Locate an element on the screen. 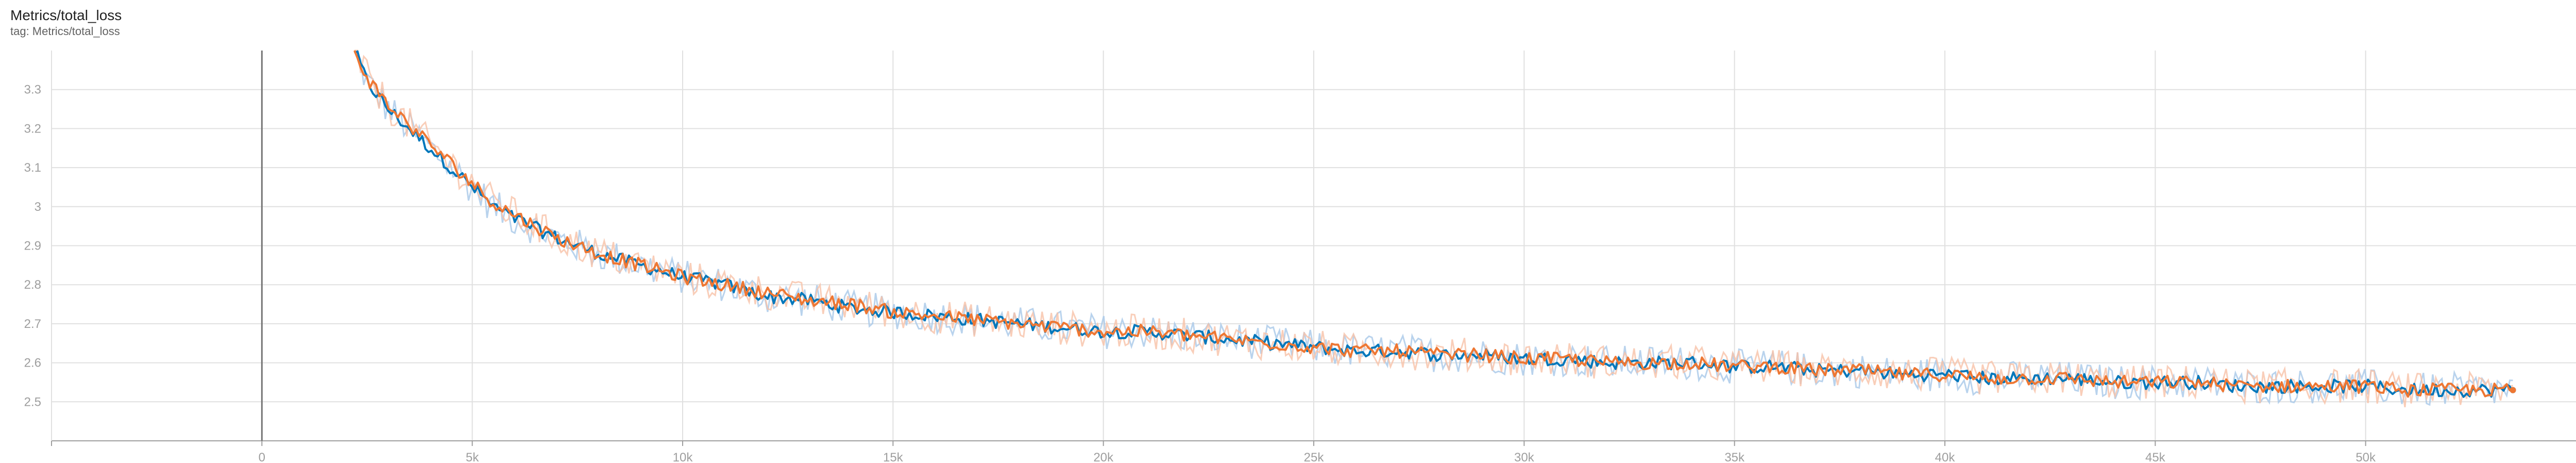 The height and width of the screenshot is (463, 2576). x-tick-label: 40k is located at coordinates (1945, 457).